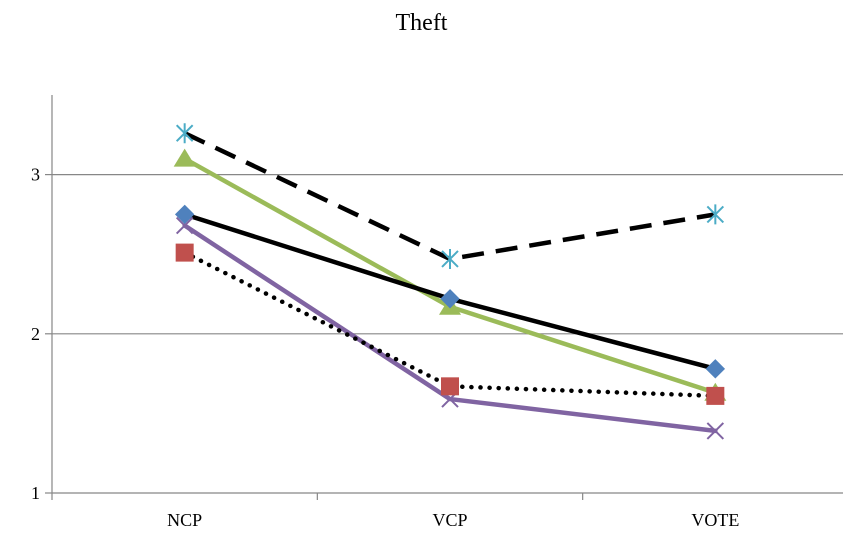 This screenshot has height=538, width=843. Describe the element at coordinates (184, 225) in the screenshot. I see `data-point-s4-NCP` at that location.